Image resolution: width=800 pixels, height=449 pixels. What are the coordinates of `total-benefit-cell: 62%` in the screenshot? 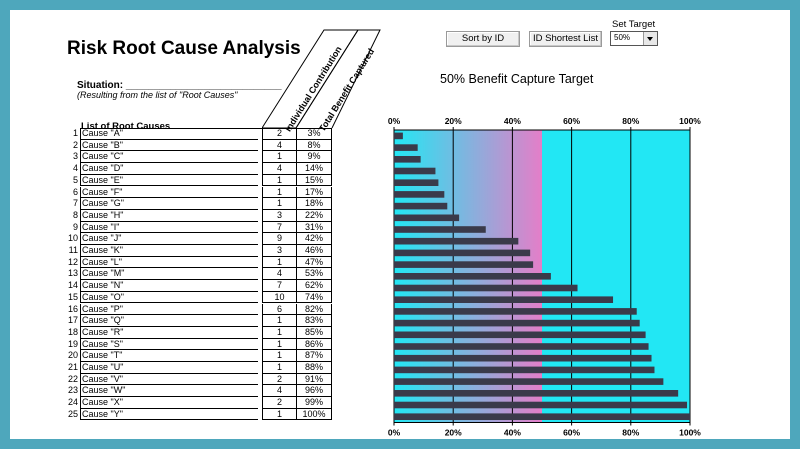 It's located at (314, 286).